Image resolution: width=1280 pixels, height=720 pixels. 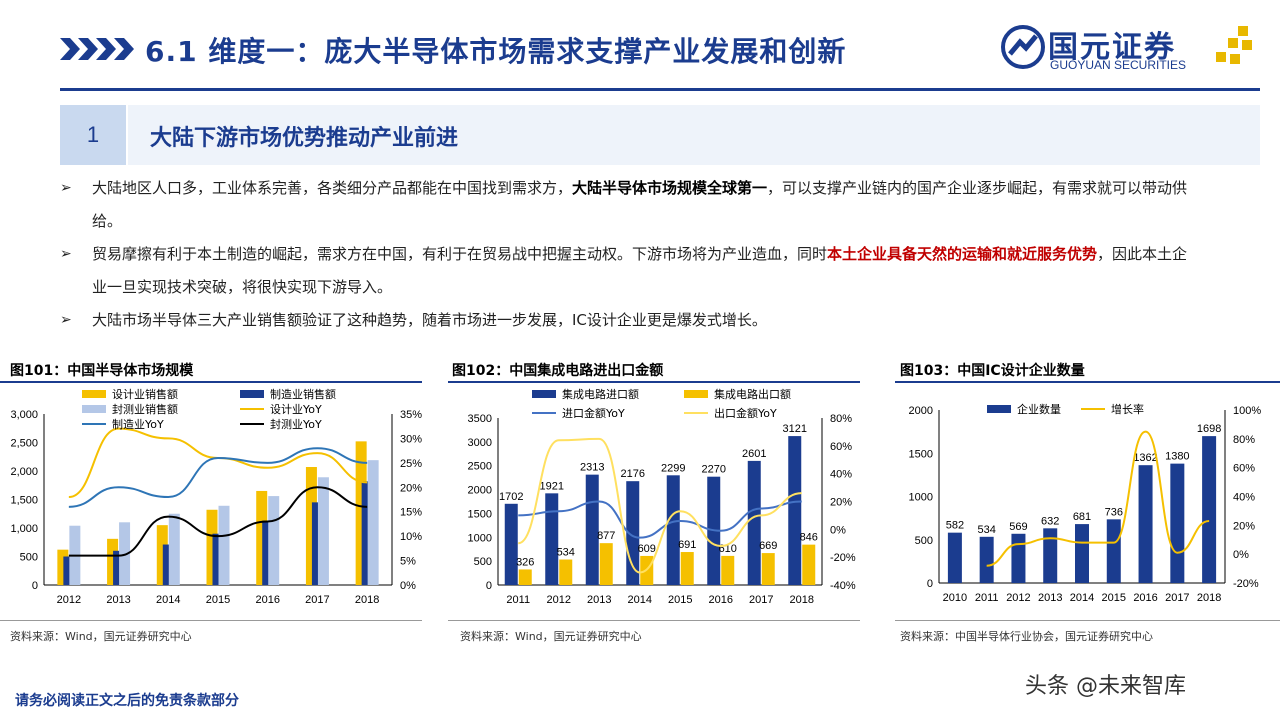 I want to click on data-label: 569, so click(x=1018, y=527).